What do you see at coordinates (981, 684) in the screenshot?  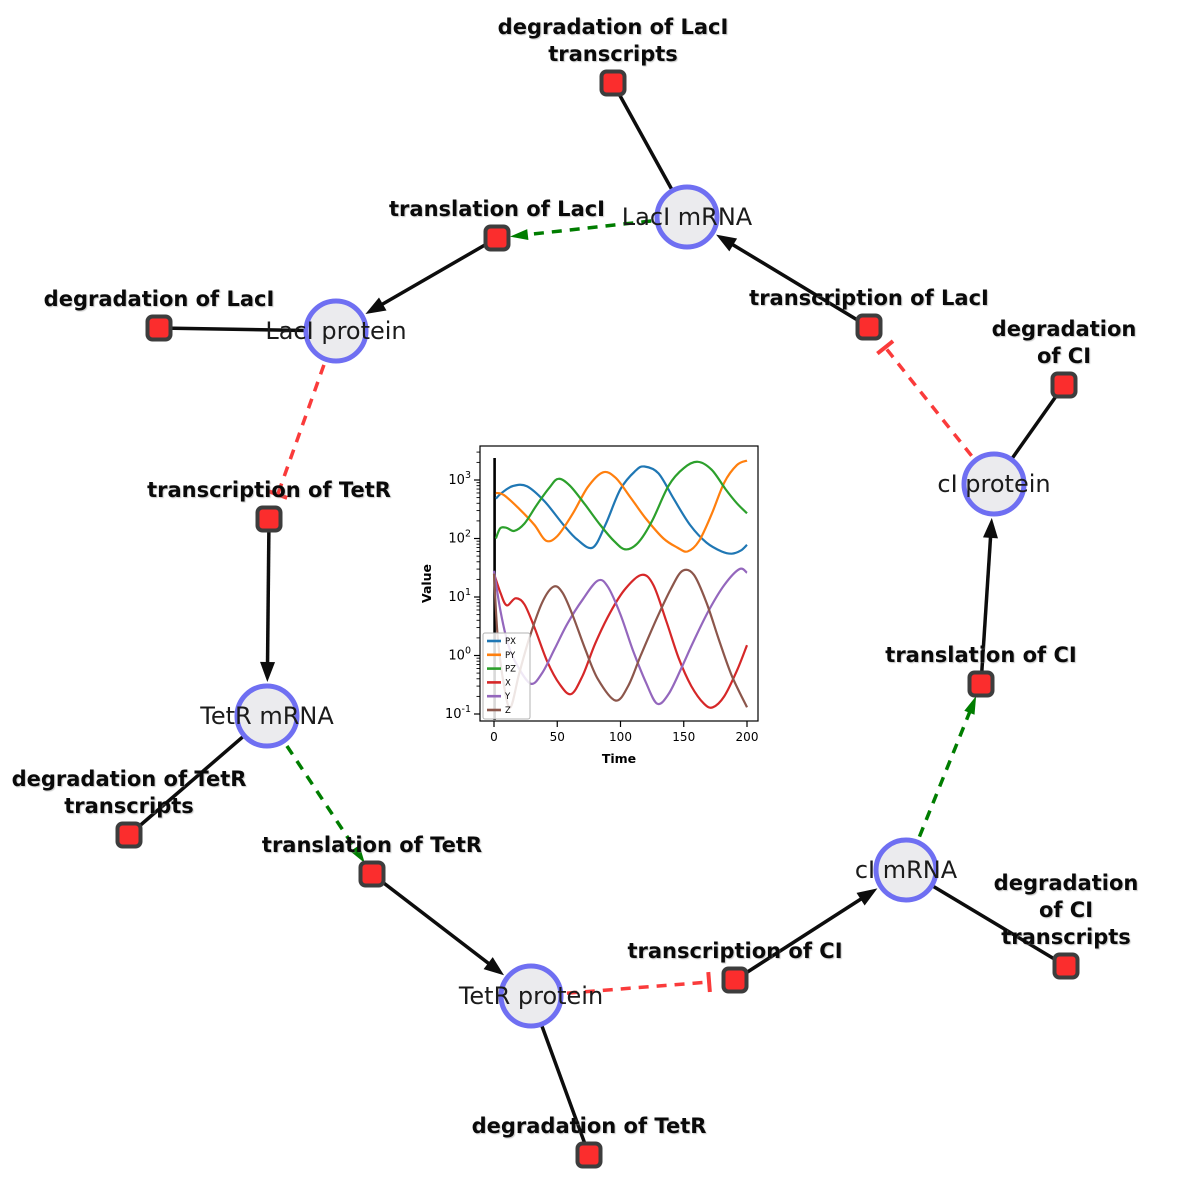 I see `reaction-node-translation-of-ci` at bounding box center [981, 684].